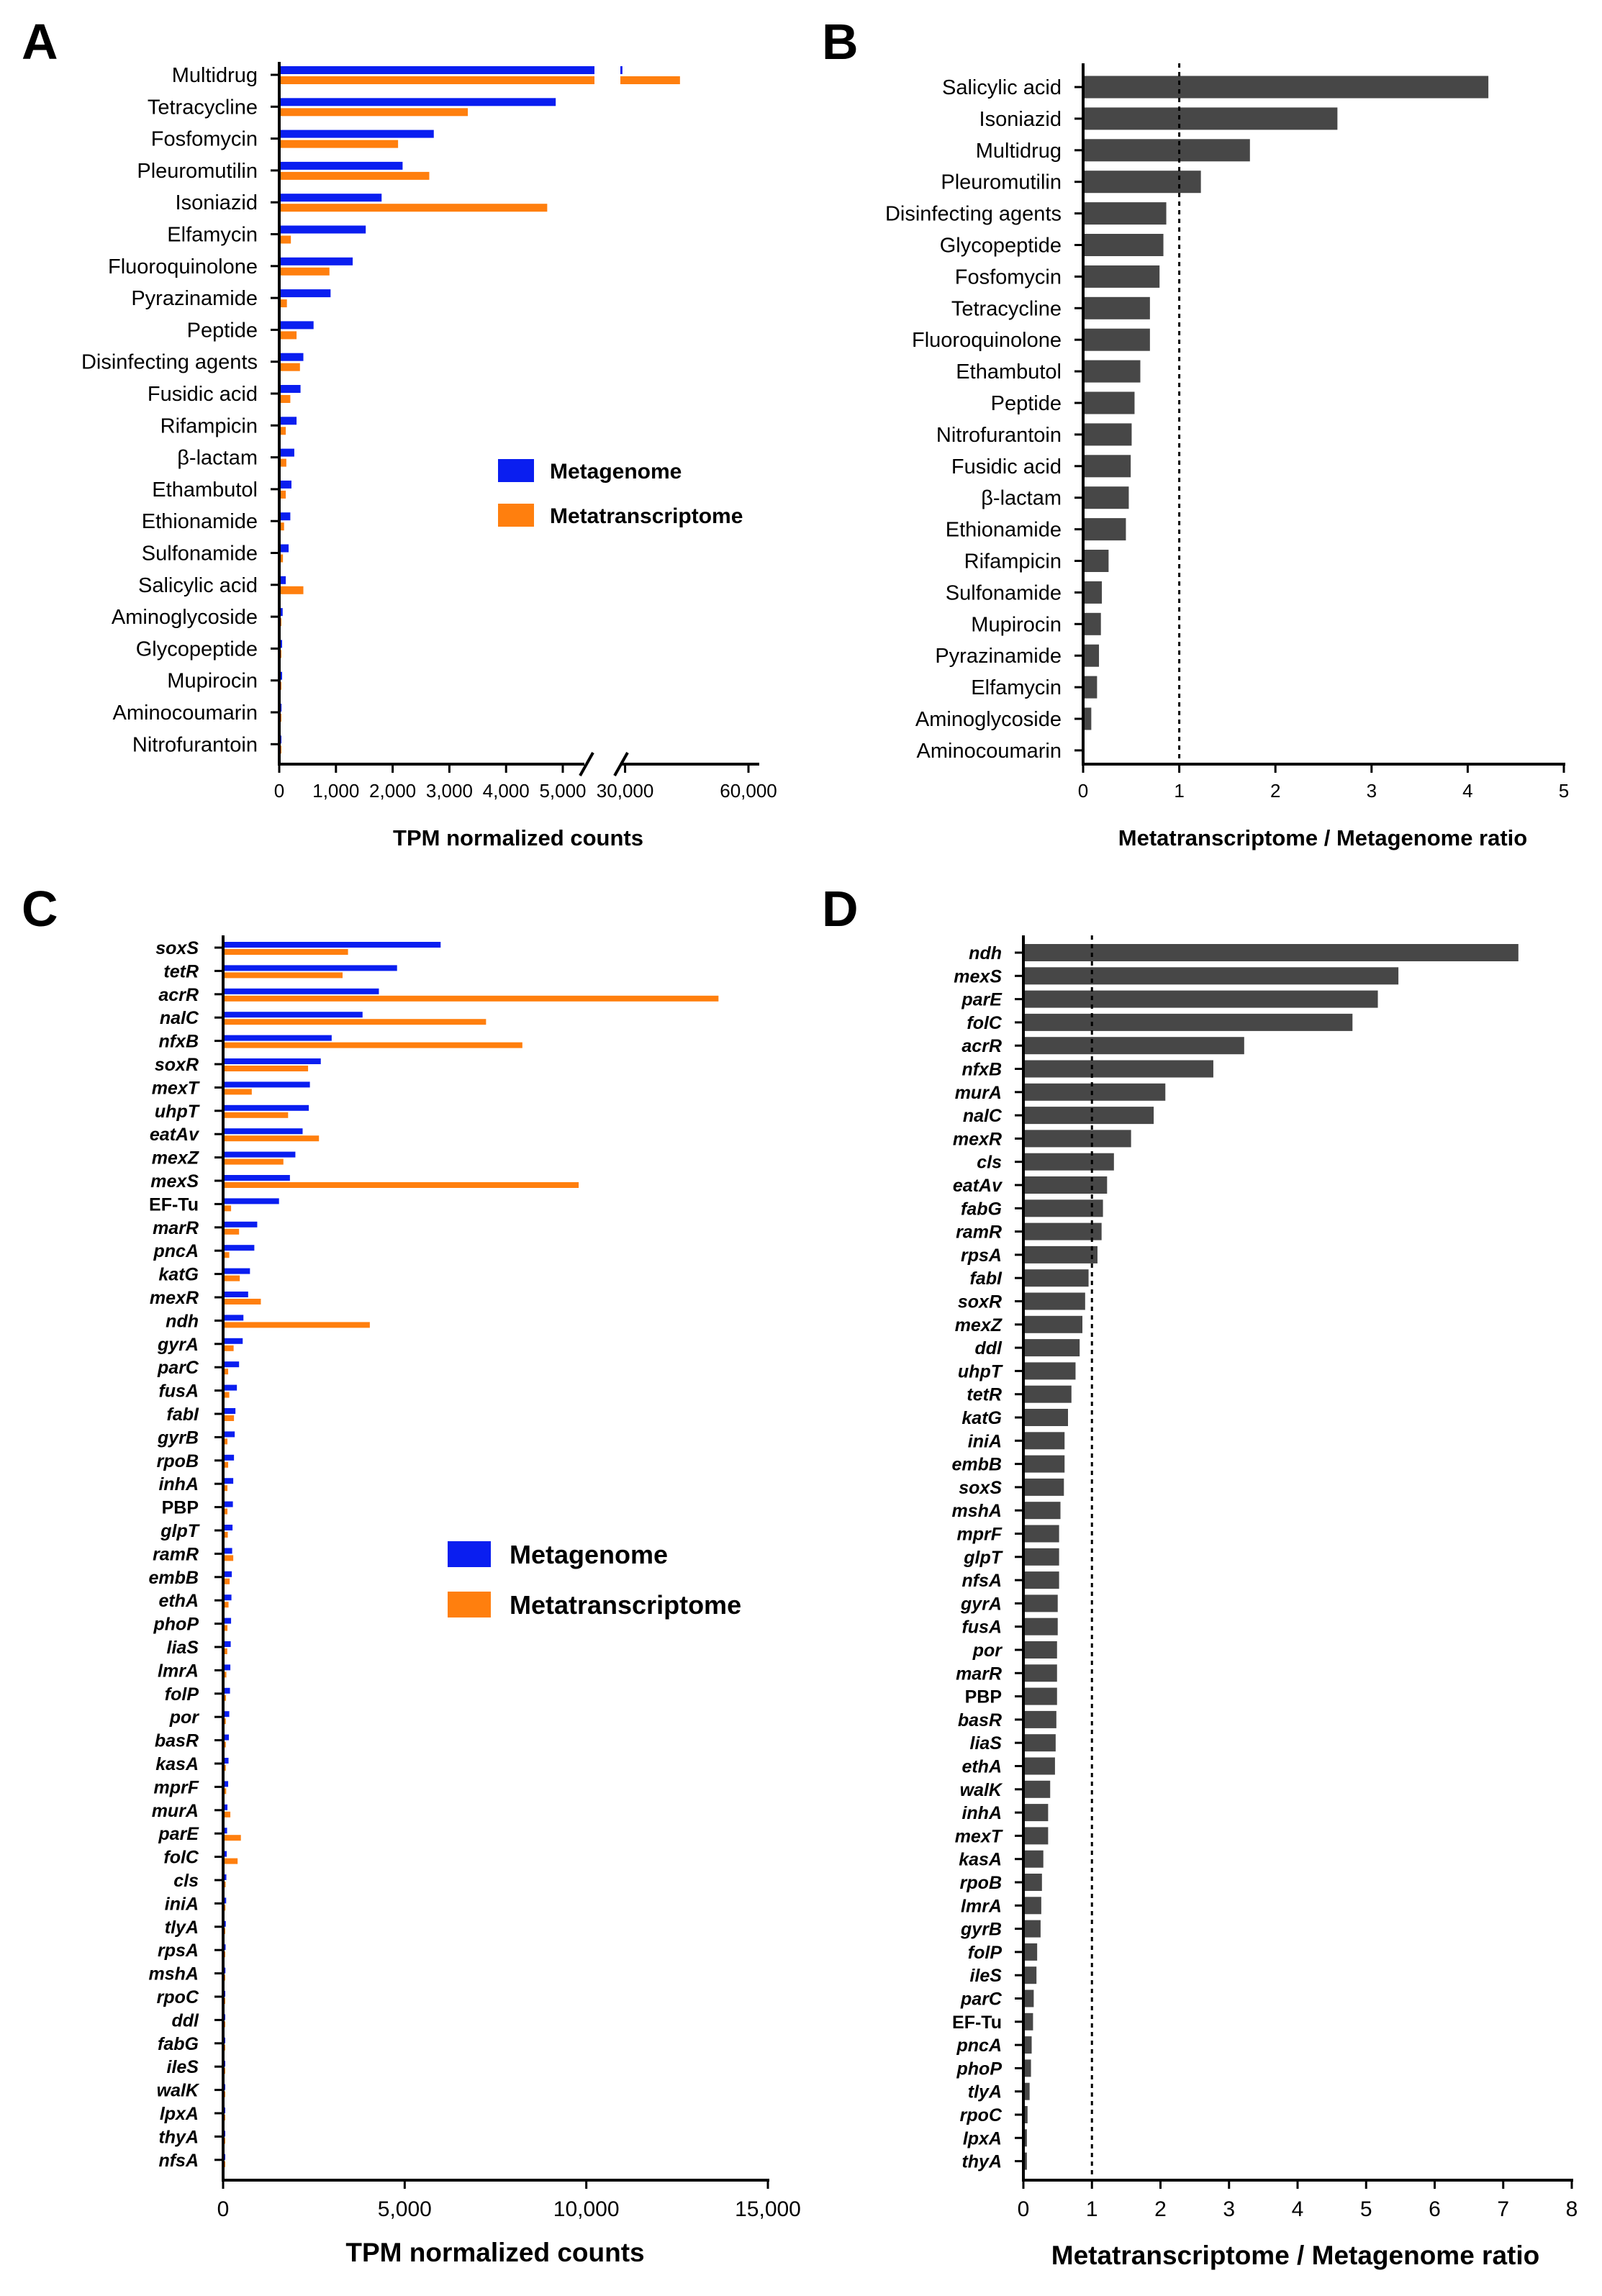  Describe the element at coordinates (1093, 623) in the screenshot. I see `panel-b-bar-mupirocin` at that location.